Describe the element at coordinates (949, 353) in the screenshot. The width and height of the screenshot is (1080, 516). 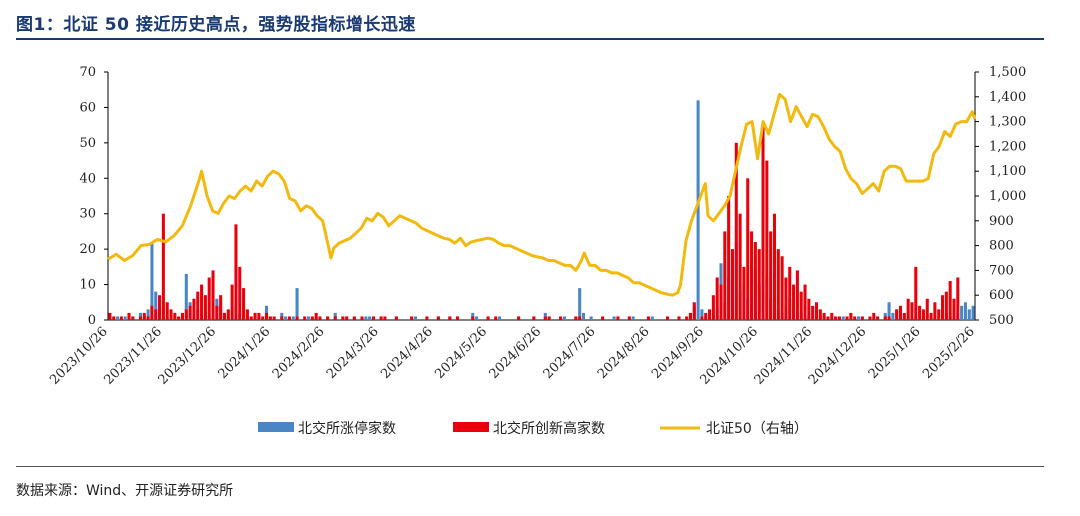
I see `x-tick-label: 2025/2/26` at that location.